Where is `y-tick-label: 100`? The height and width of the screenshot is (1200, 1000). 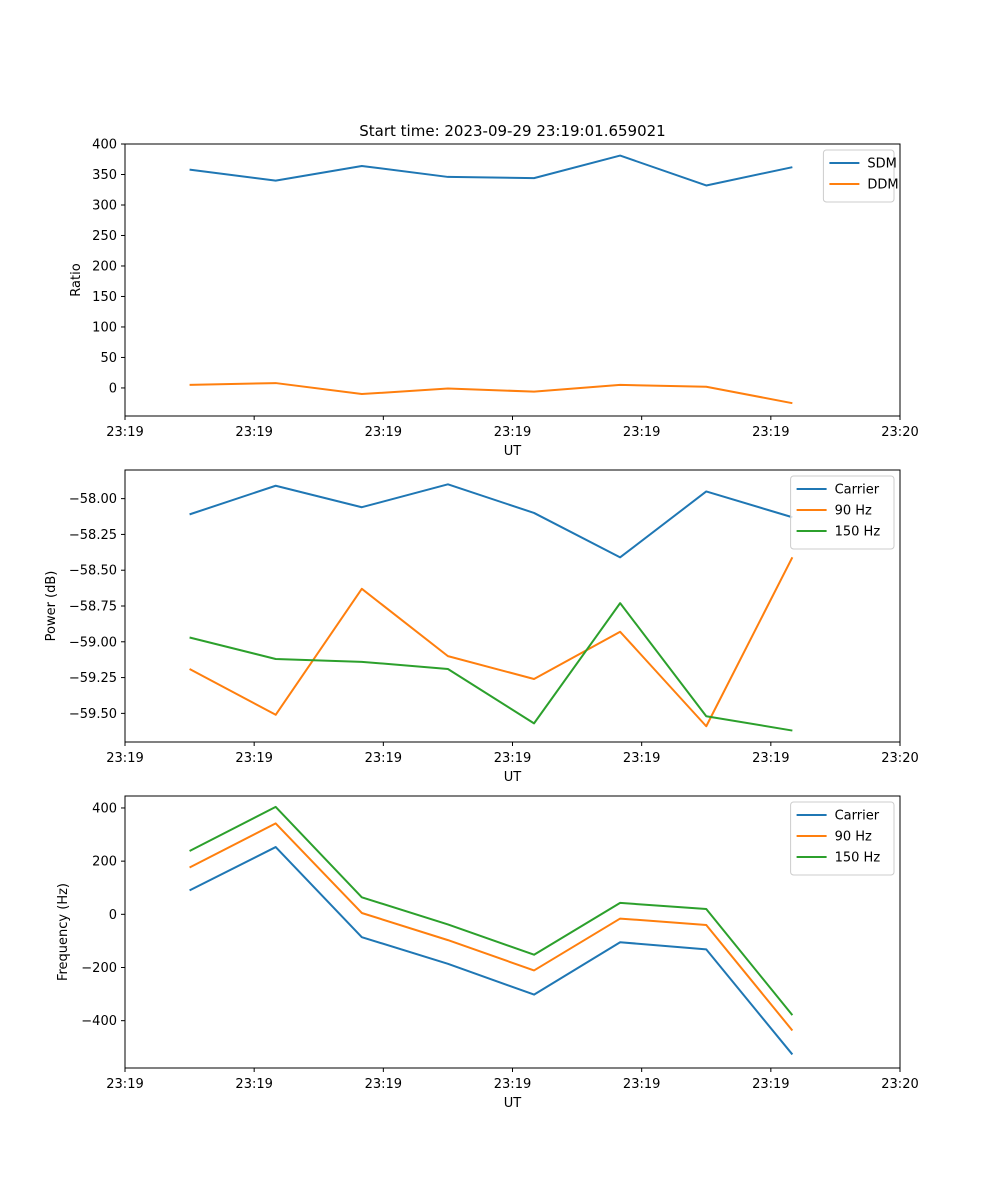
y-tick-label: 100 is located at coordinates (104, 327).